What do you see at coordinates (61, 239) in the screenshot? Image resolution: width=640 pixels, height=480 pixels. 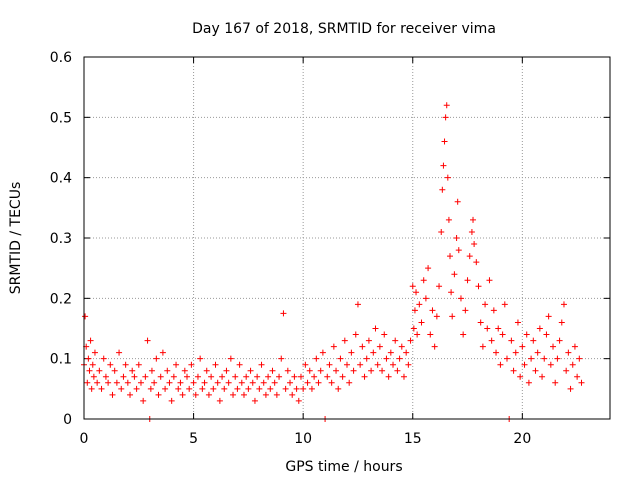 I see `y-tick-label: 0.3` at bounding box center [61, 239].